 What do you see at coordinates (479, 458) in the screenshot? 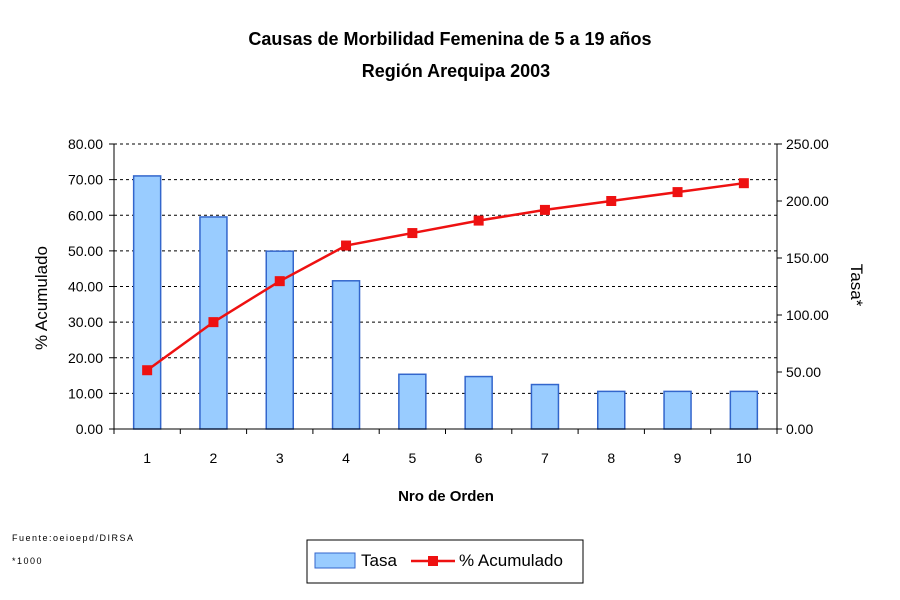
I see `x-tick-label: 6` at bounding box center [479, 458].